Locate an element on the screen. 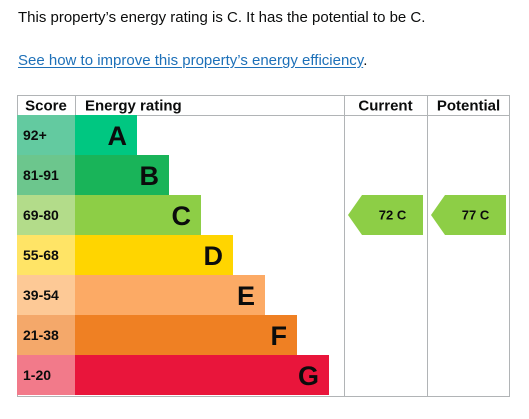  score-cell-d is located at coordinates (46, 255).